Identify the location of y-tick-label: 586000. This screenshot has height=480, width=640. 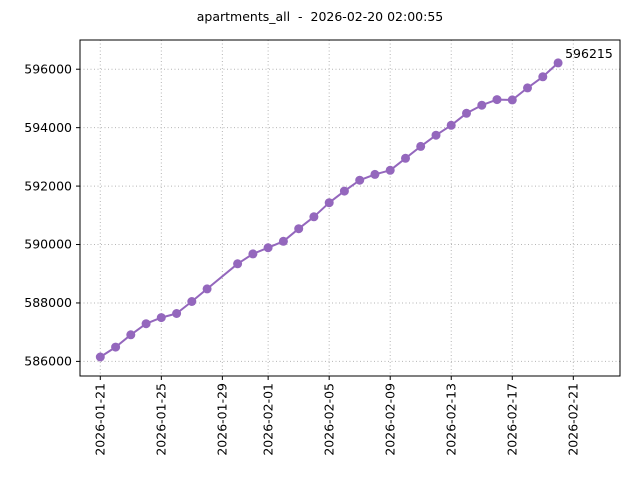
(48, 361).